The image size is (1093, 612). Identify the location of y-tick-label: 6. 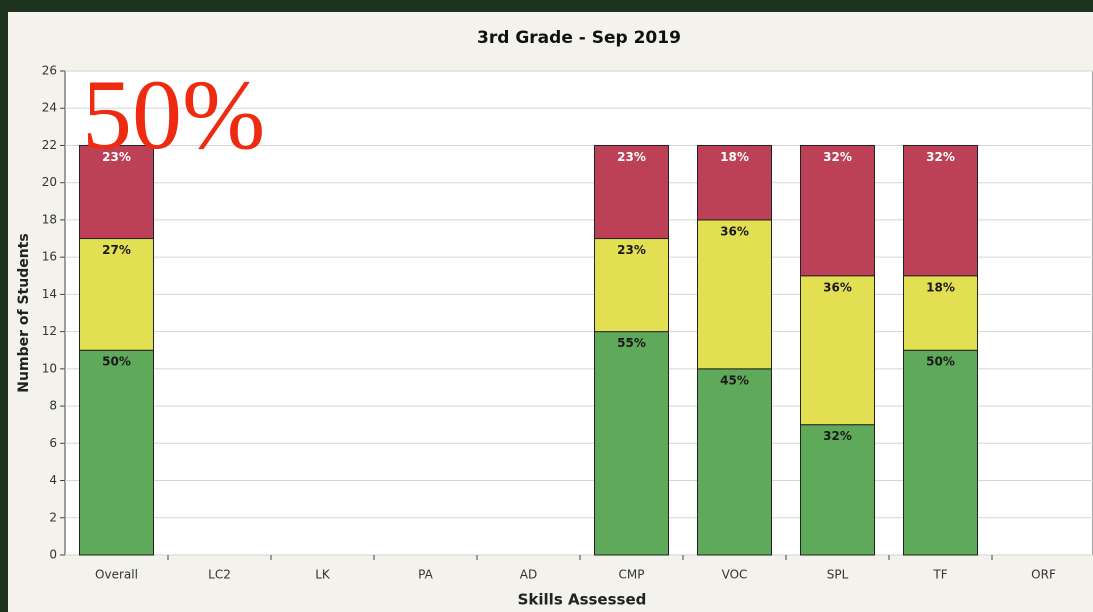
(53, 443).